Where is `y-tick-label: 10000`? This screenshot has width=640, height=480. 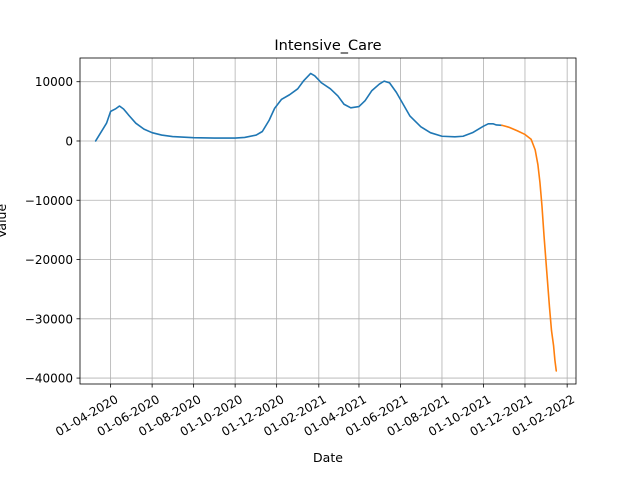
y-tick-label: 10000 is located at coordinates (54, 82).